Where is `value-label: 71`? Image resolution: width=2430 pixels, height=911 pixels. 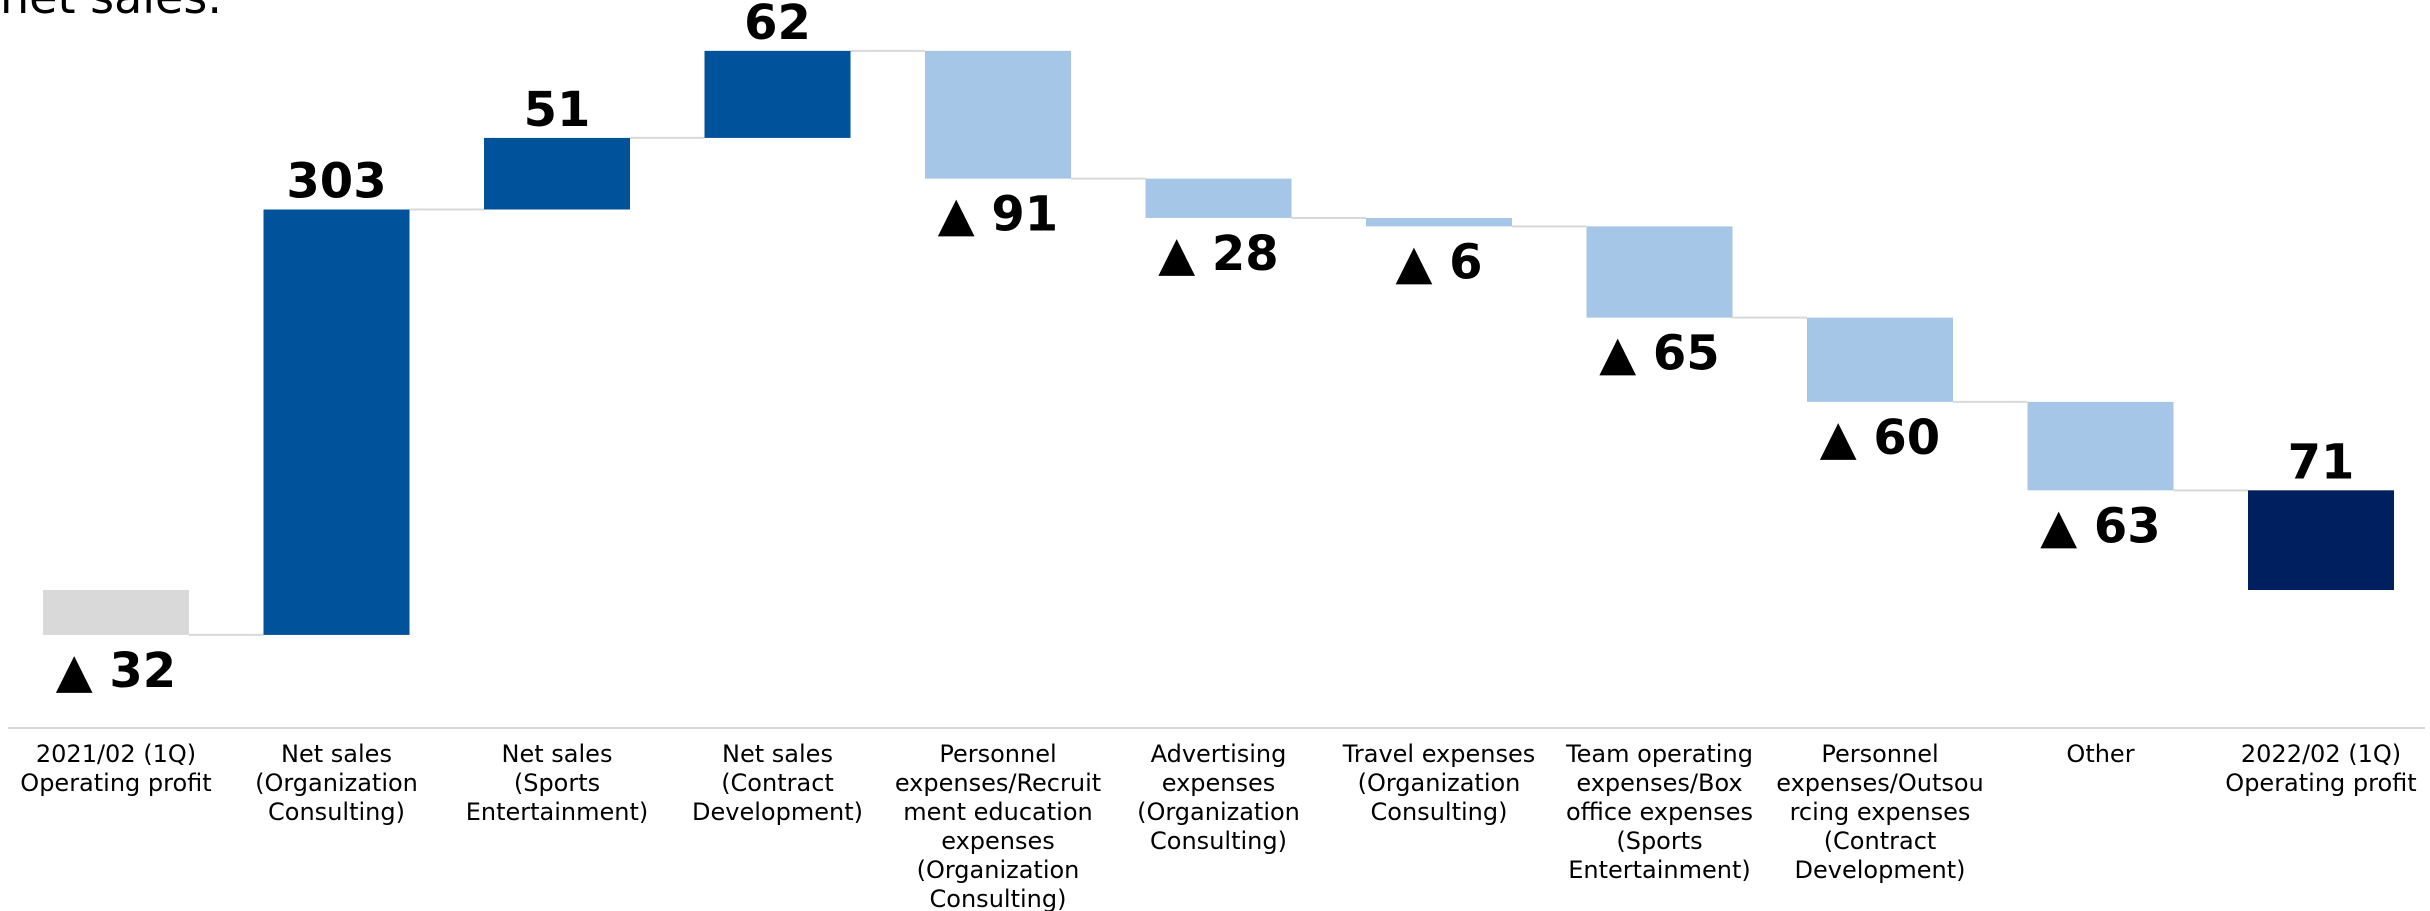 value-label: 71 is located at coordinates (2321, 462).